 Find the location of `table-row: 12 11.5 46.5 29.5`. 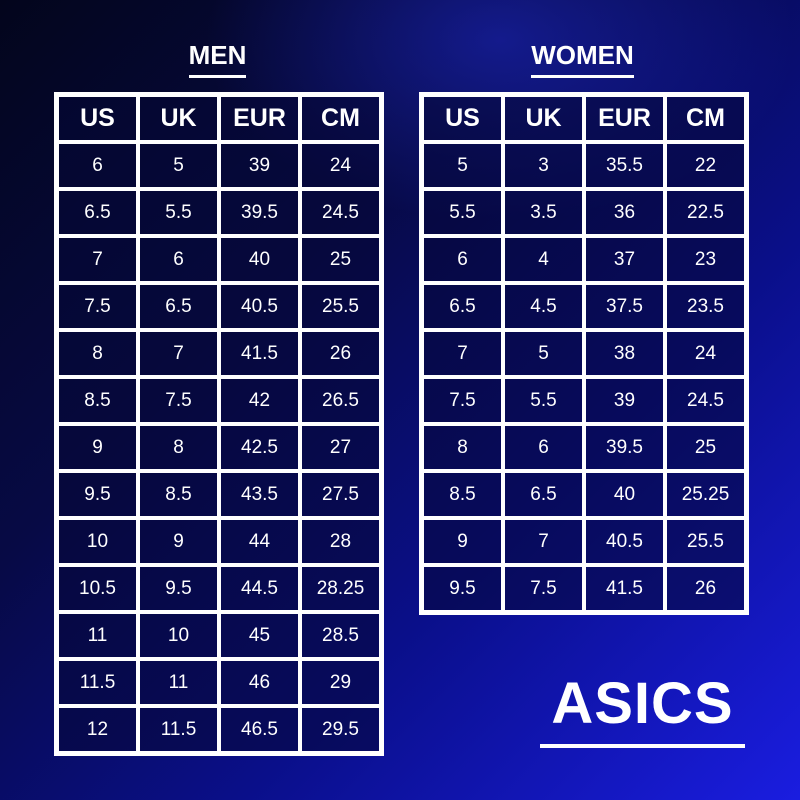

table-row: 12 11.5 46.5 29.5 is located at coordinates (219, 729).